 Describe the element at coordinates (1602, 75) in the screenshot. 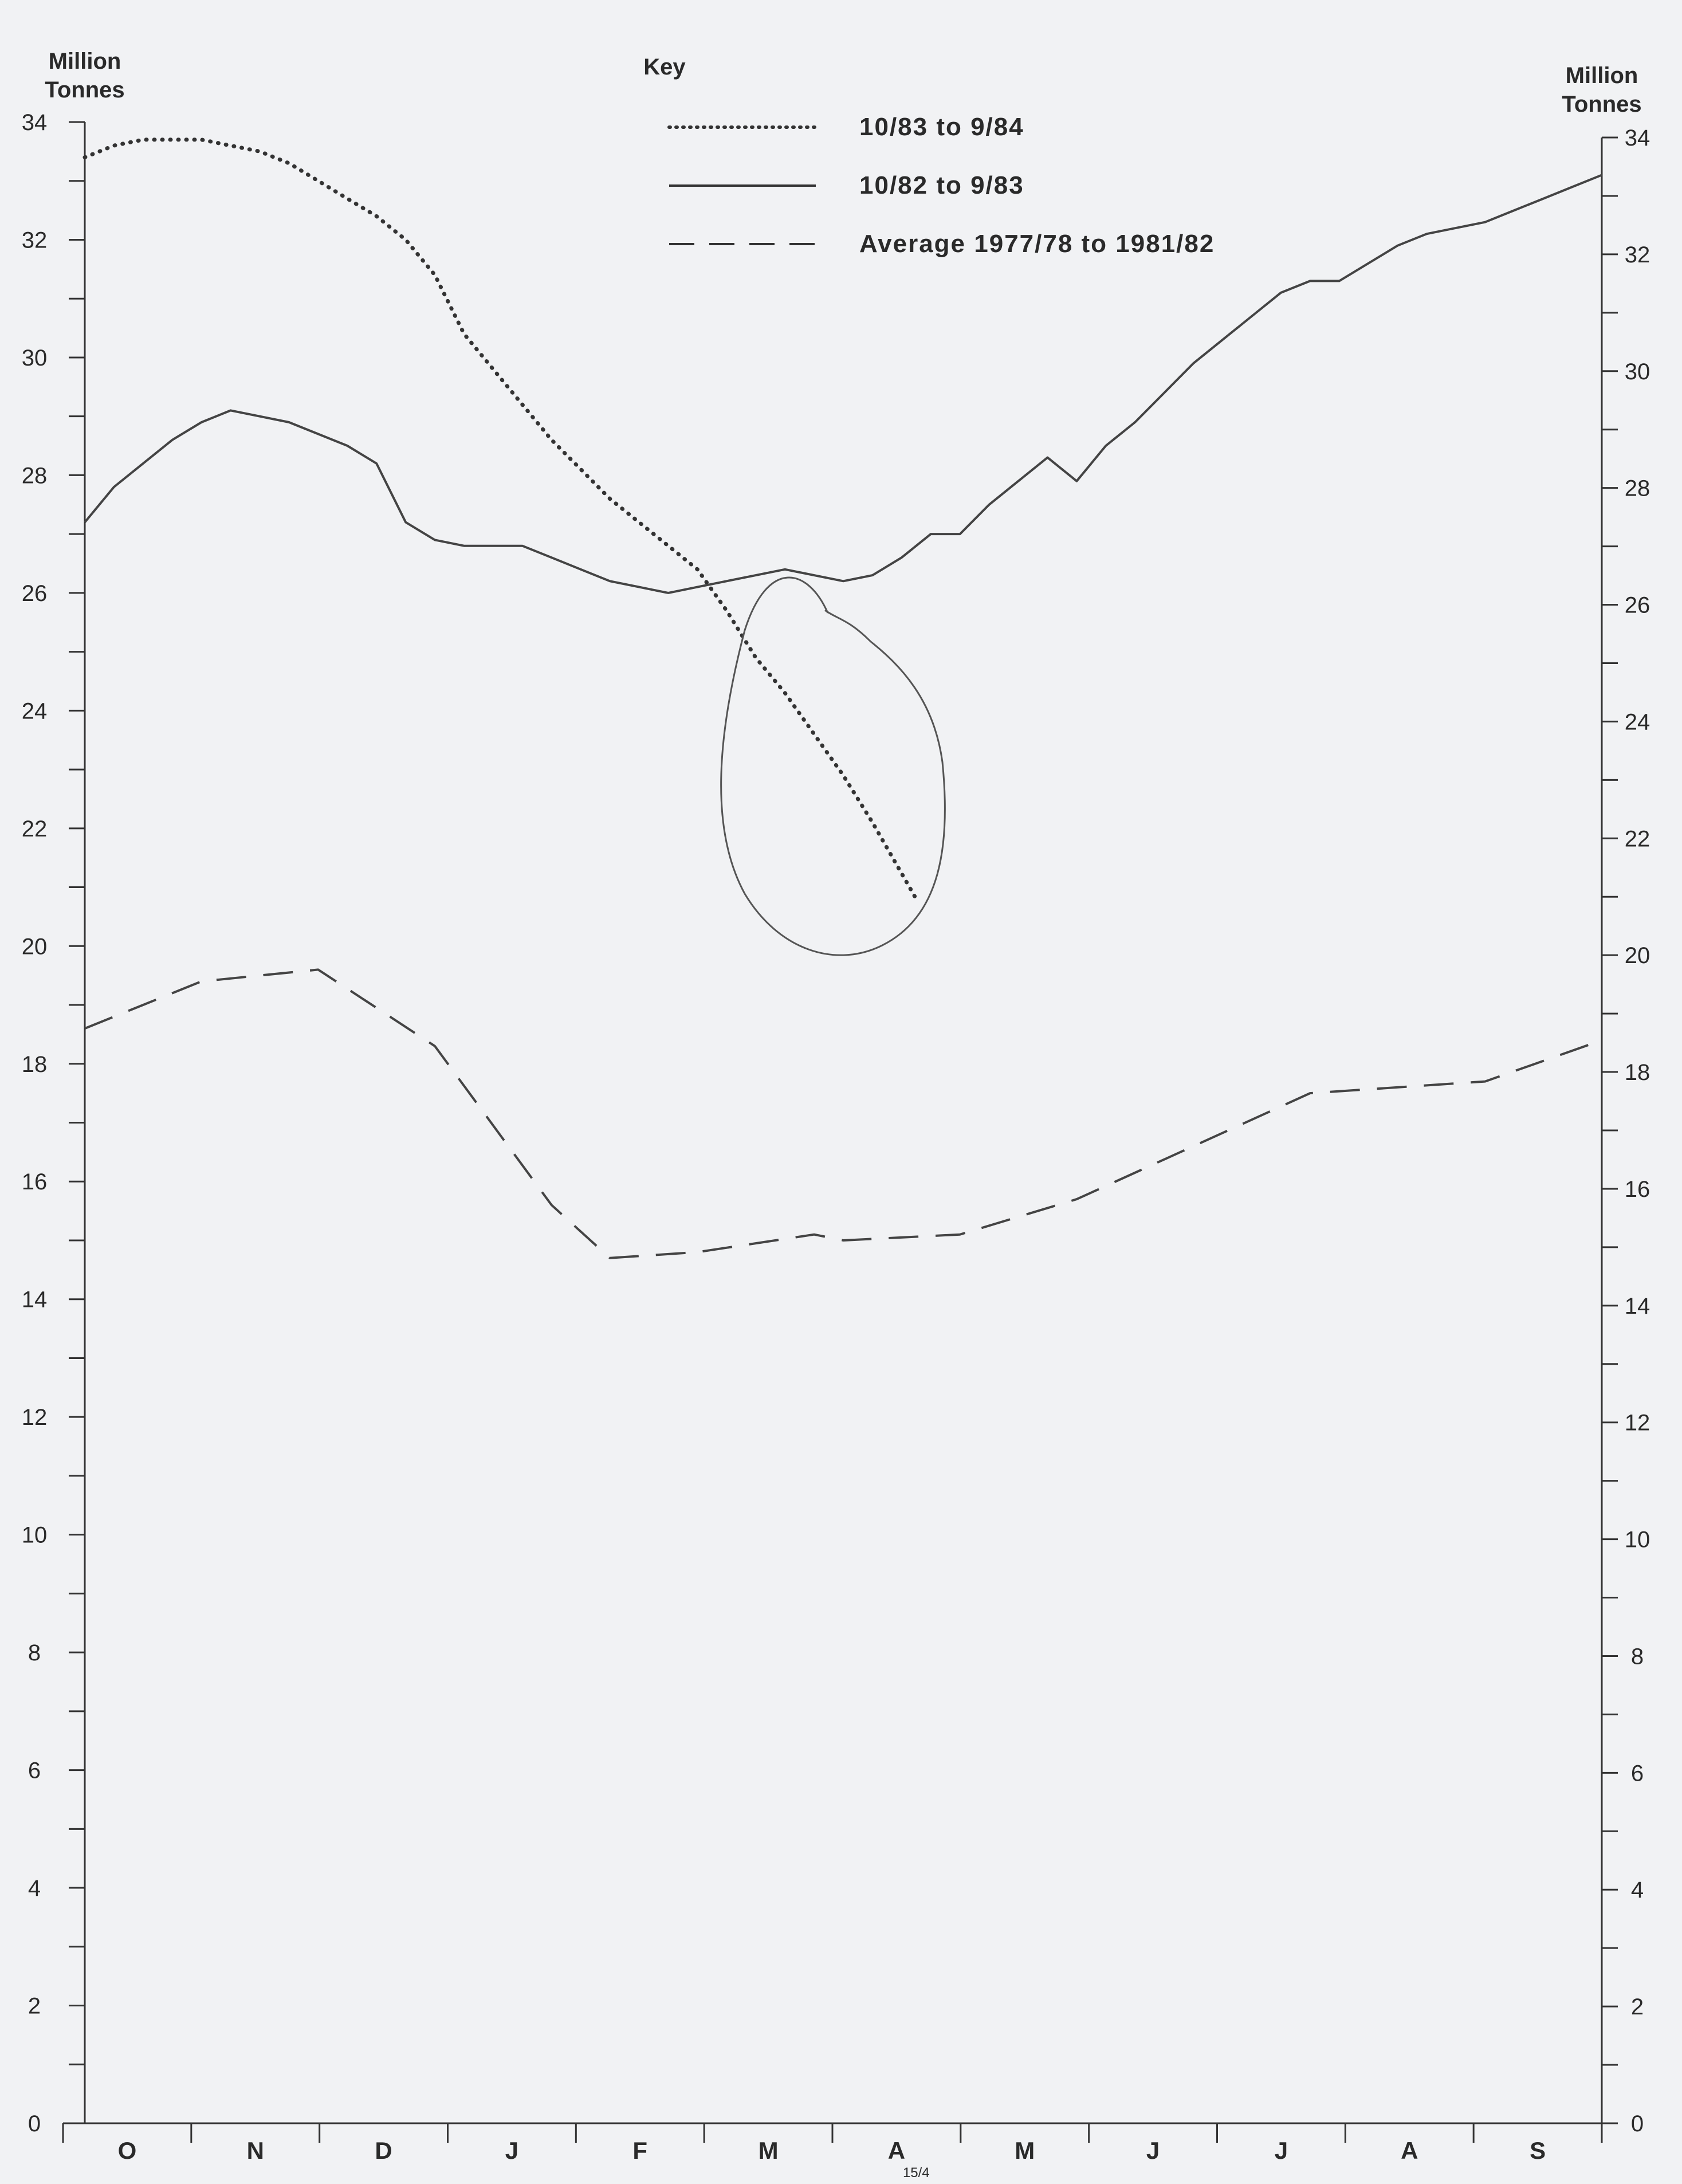

I see `right-axis-title-line1: Million` at that location.